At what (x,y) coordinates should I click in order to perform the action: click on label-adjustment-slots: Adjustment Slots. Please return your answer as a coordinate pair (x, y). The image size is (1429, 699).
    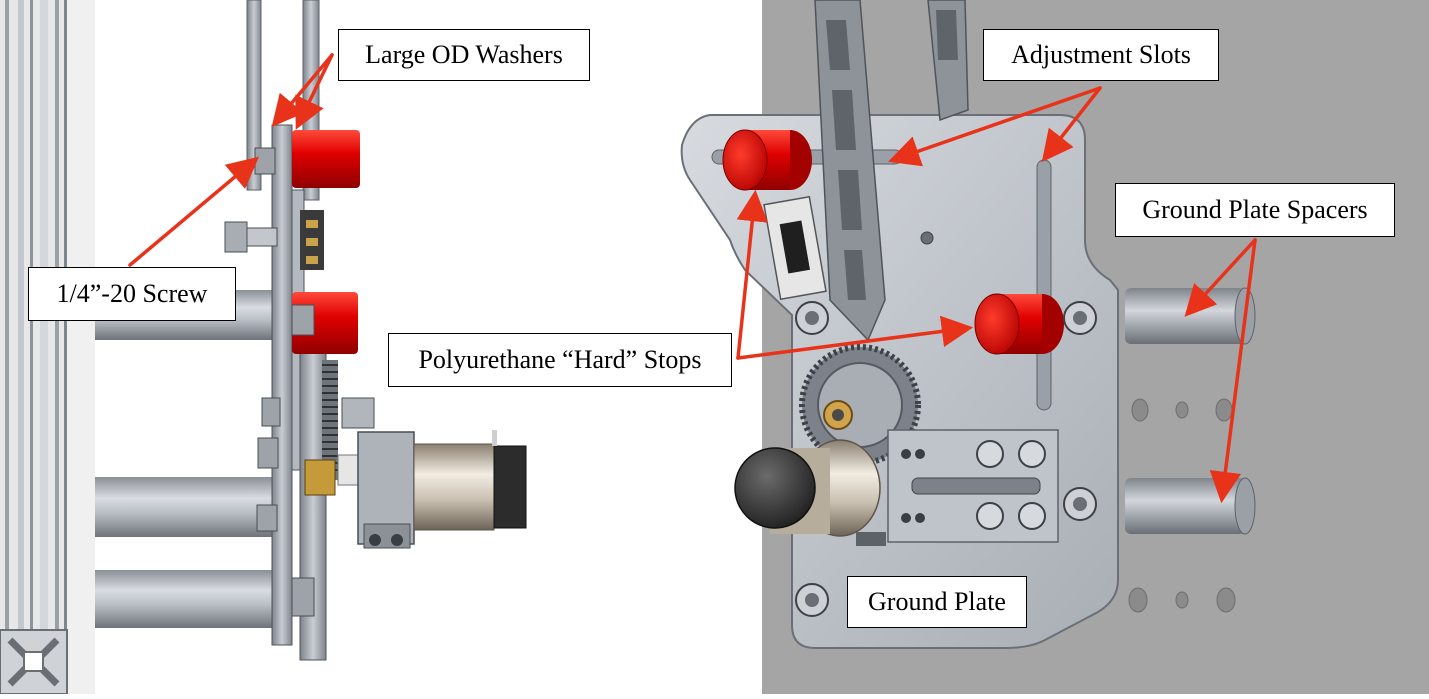
    Looking at the image, I should click on (1101, 55).